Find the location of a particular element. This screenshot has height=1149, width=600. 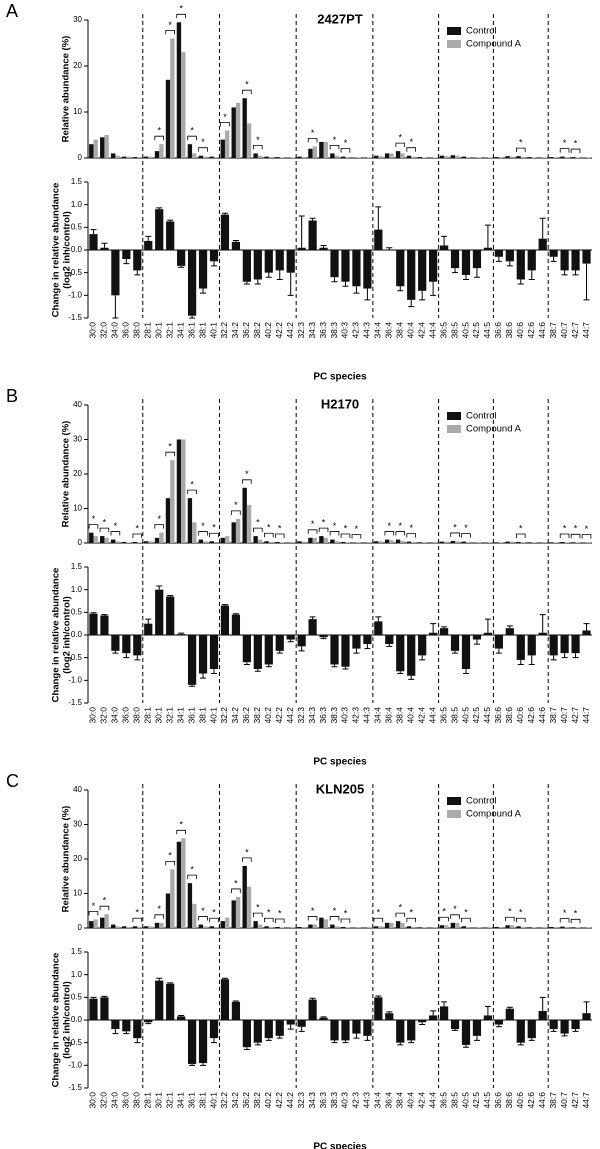

x-tick-label: 44:5 is located at coordinates (487, 330).